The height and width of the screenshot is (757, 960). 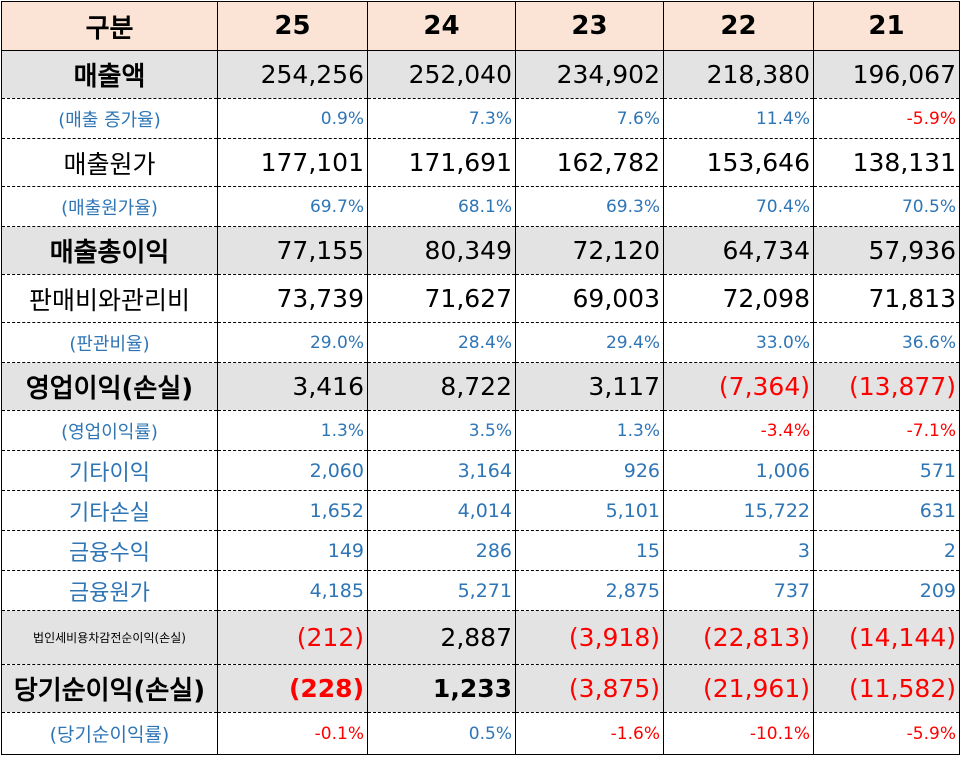 I want to click on value-cell: 234,902, so click(x=589, y=74).